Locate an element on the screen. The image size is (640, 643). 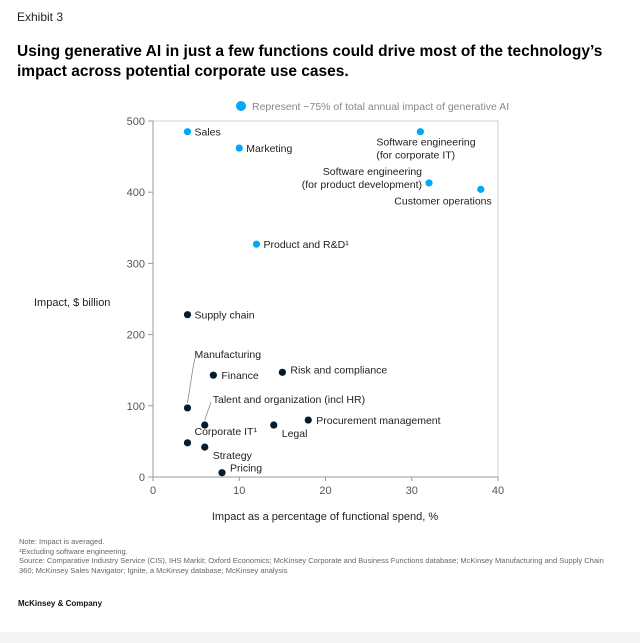
data-label-line: Supply chain is located at coordinates (225, 316).